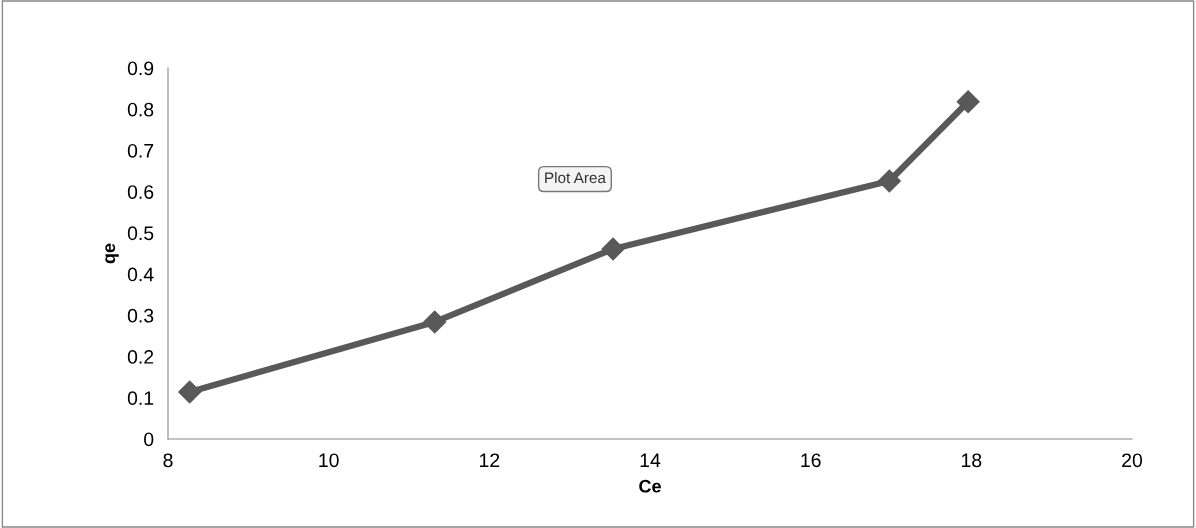 The width and height of the screenshot is (1196, 528). What do you see at coordinates (140, 315) in the screenshot?
I see `y-tick-label: 0.3` at bounding box center [140, 315].